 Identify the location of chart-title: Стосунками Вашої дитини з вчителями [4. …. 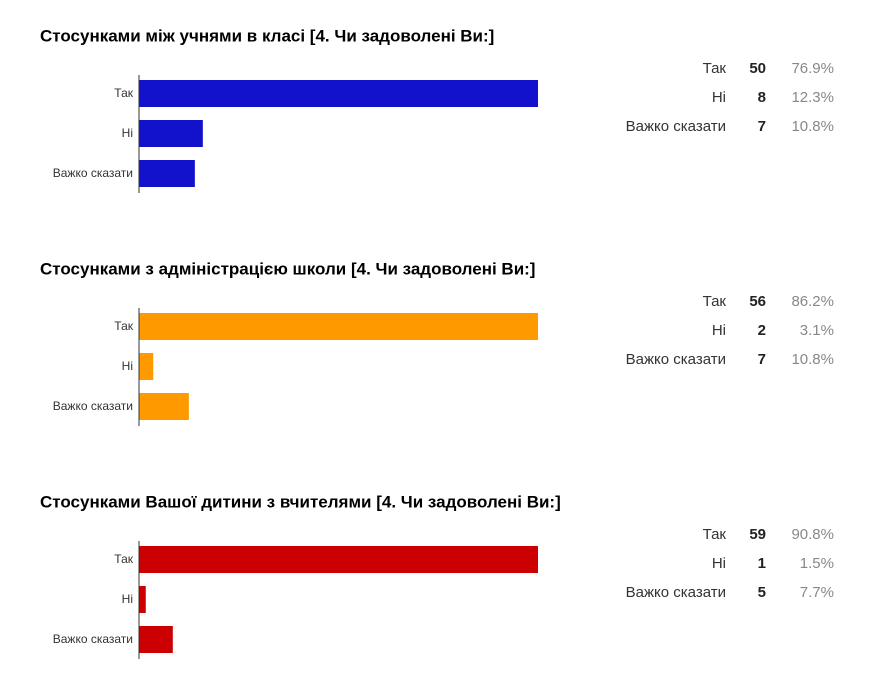
(300, 501).